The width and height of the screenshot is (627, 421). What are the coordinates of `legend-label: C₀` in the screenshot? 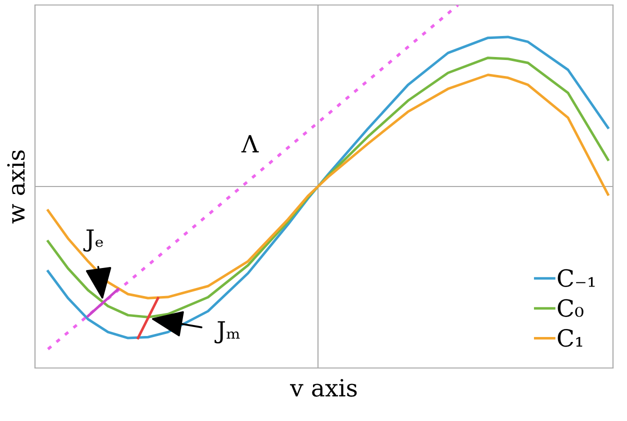 It's located at (571, 308).